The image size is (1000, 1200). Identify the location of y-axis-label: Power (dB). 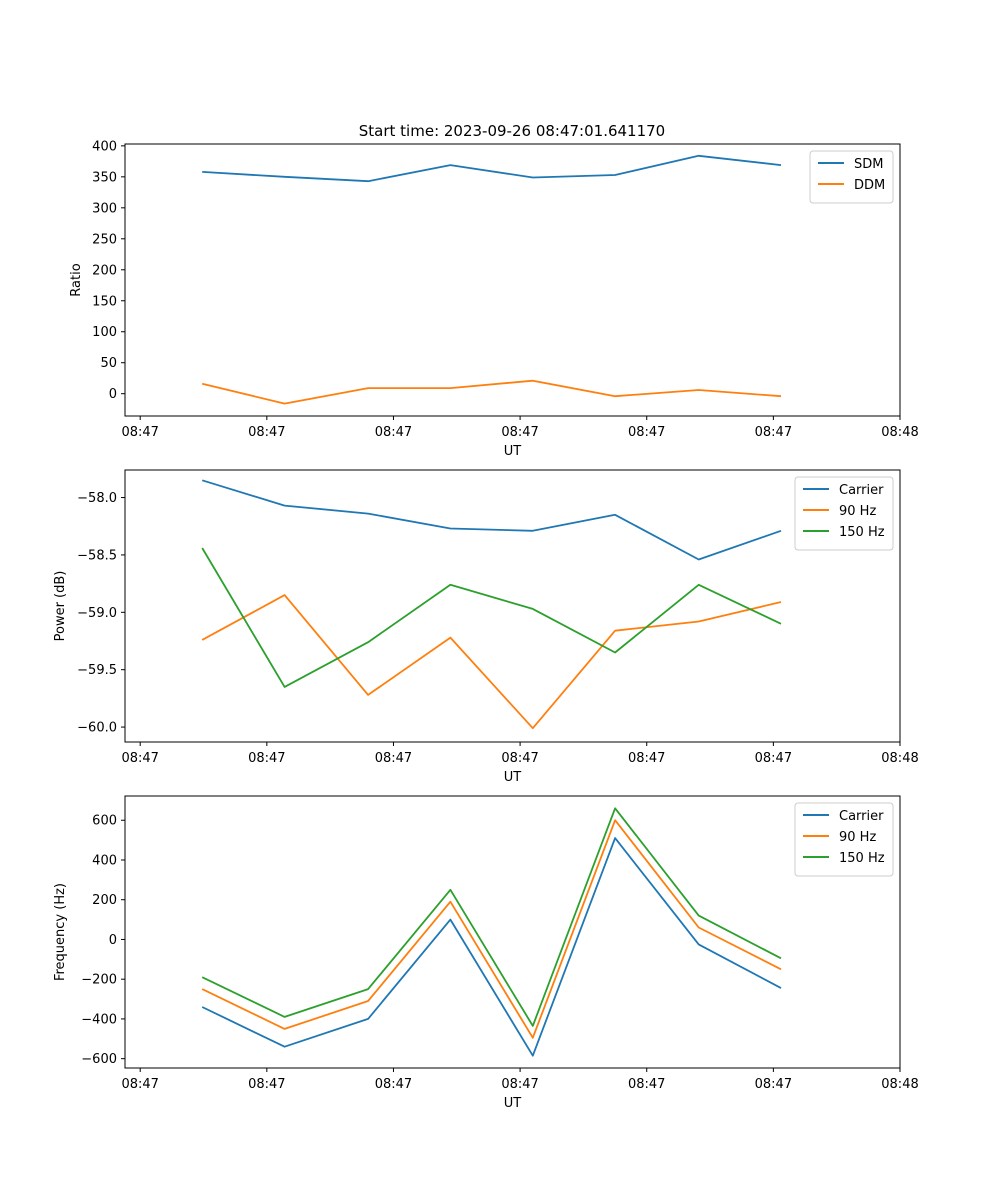
(60, 606).